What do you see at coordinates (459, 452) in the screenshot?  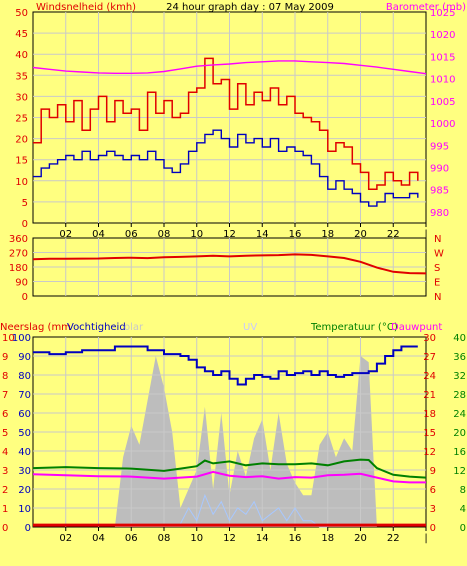 I see `temperature-tick-label: 16` at bounding box center [459, 452].